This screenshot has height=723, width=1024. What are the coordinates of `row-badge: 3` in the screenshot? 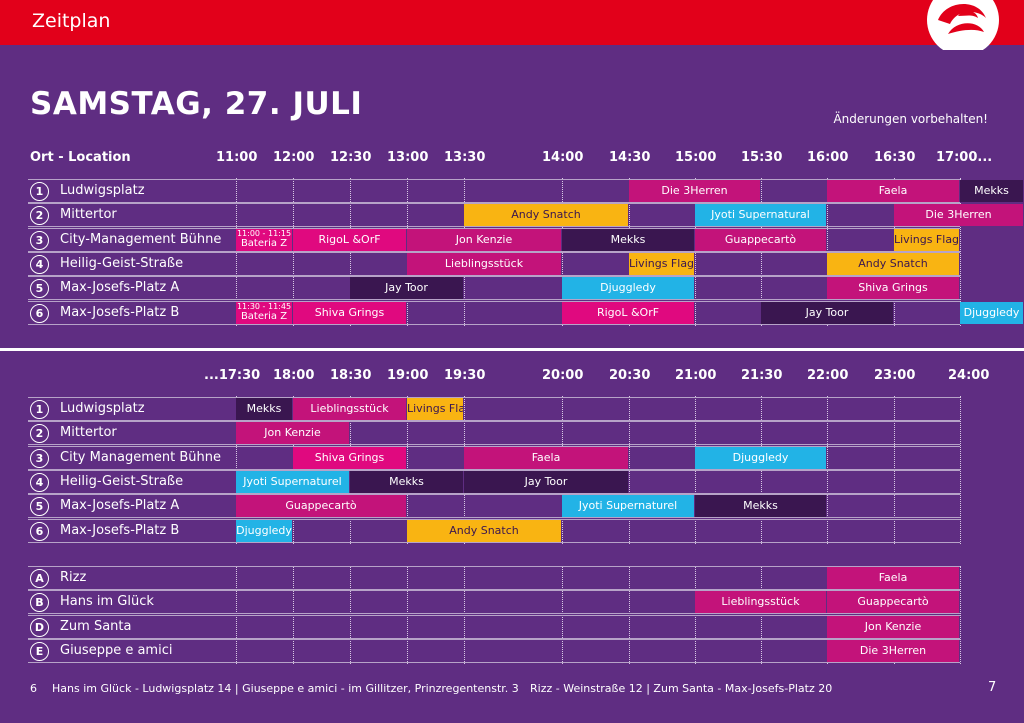 It's located at (39, 458).